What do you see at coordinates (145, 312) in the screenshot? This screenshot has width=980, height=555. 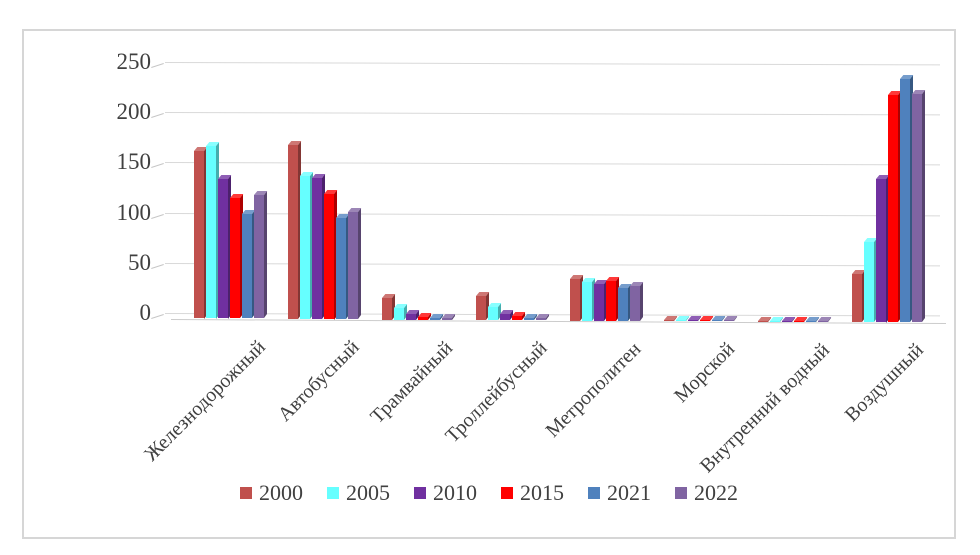 I see `y-axis-tick-label: 0` at bounding box center [145, 312].